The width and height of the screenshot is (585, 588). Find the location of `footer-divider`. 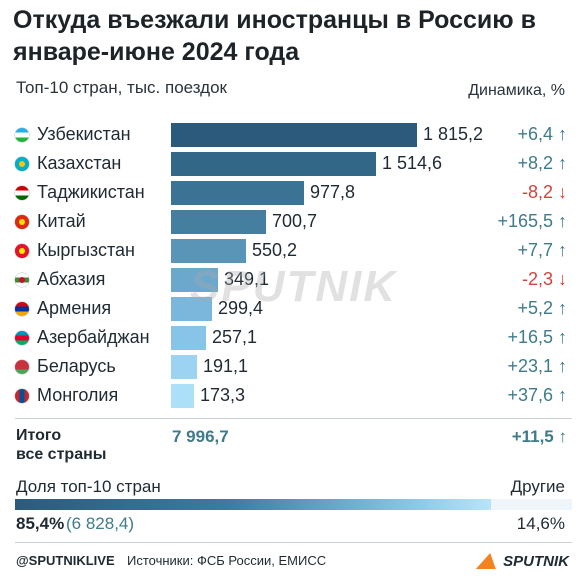

footer-divider is located at coordinates (293, 542).